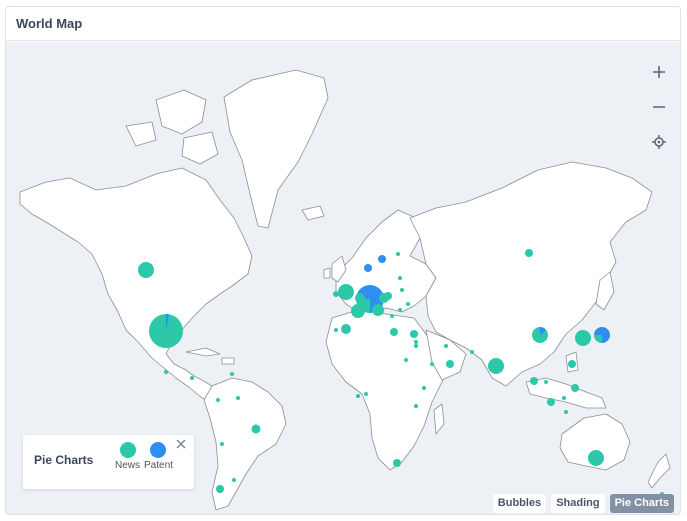 This screenshot has width=687, height=521. I want to click on legend-swatch-news, so click(127, 450).